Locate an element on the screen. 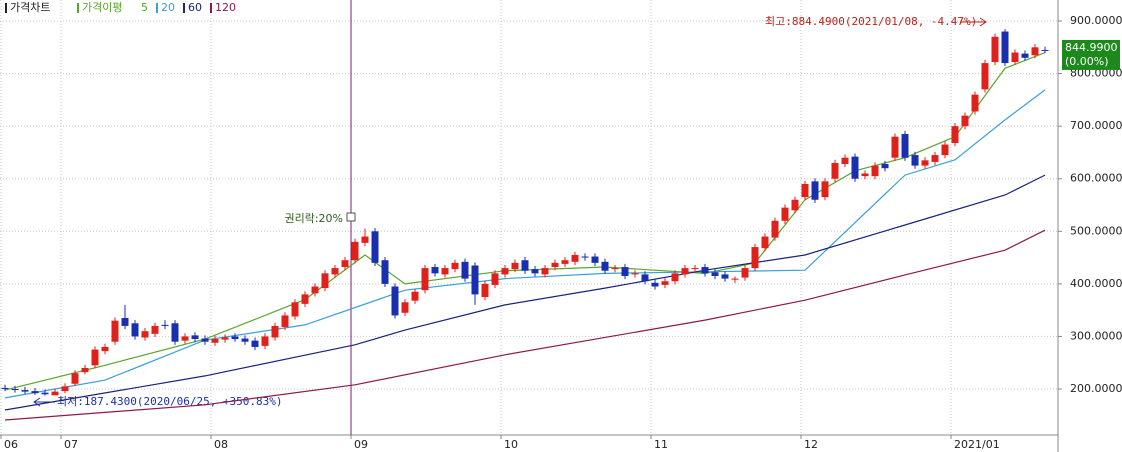  x-tick-label: 10 is located at coordinates (511, 444).